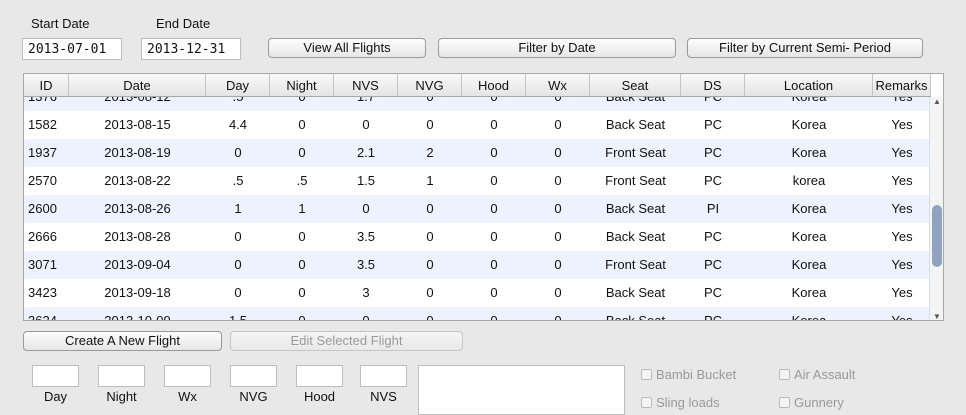 The image size is (966, 415). Describe the element at coordinates (187, 396) in the screenshot. I see `wx-label: Wx` at that location.